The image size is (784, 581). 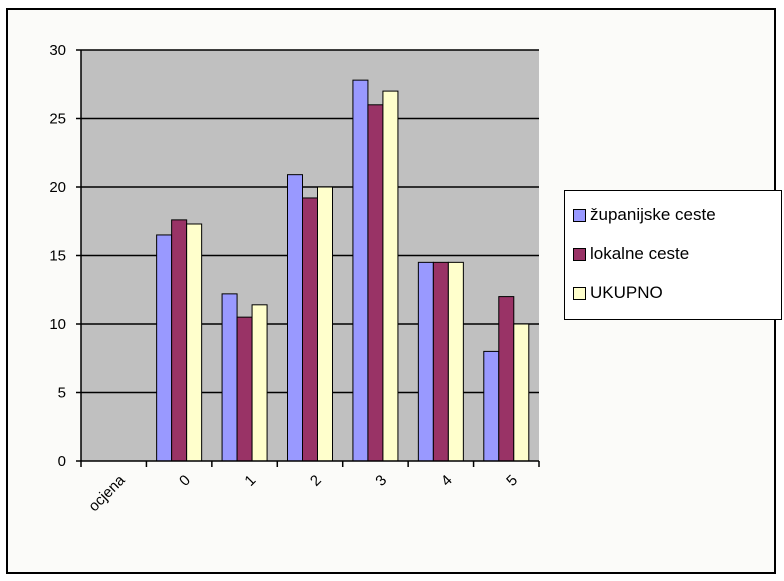 What do you see at coordinates (62, 393) in the screenshot?
I see `y-tick-label: 5` at bounding box center [62, 393].